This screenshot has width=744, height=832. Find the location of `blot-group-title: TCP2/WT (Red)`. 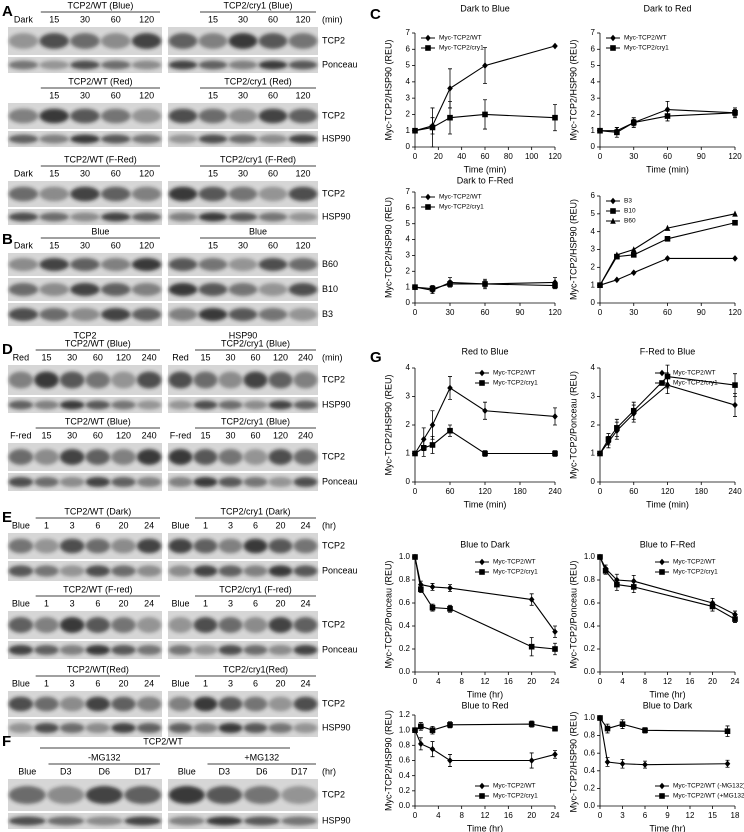

blot-group-title: TCP2/WT (Red) is located at coordinates (100, 81).